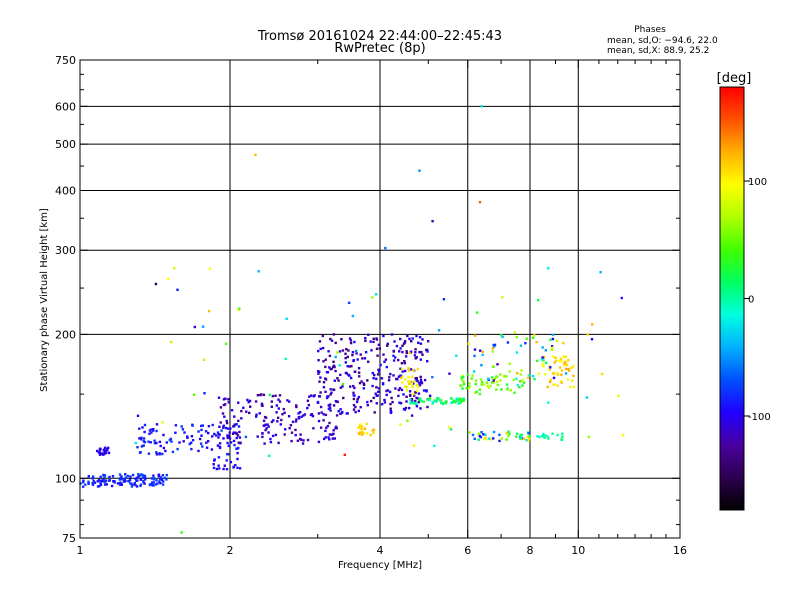  I want to click on x-tick-label: 1, so click(80, 550).